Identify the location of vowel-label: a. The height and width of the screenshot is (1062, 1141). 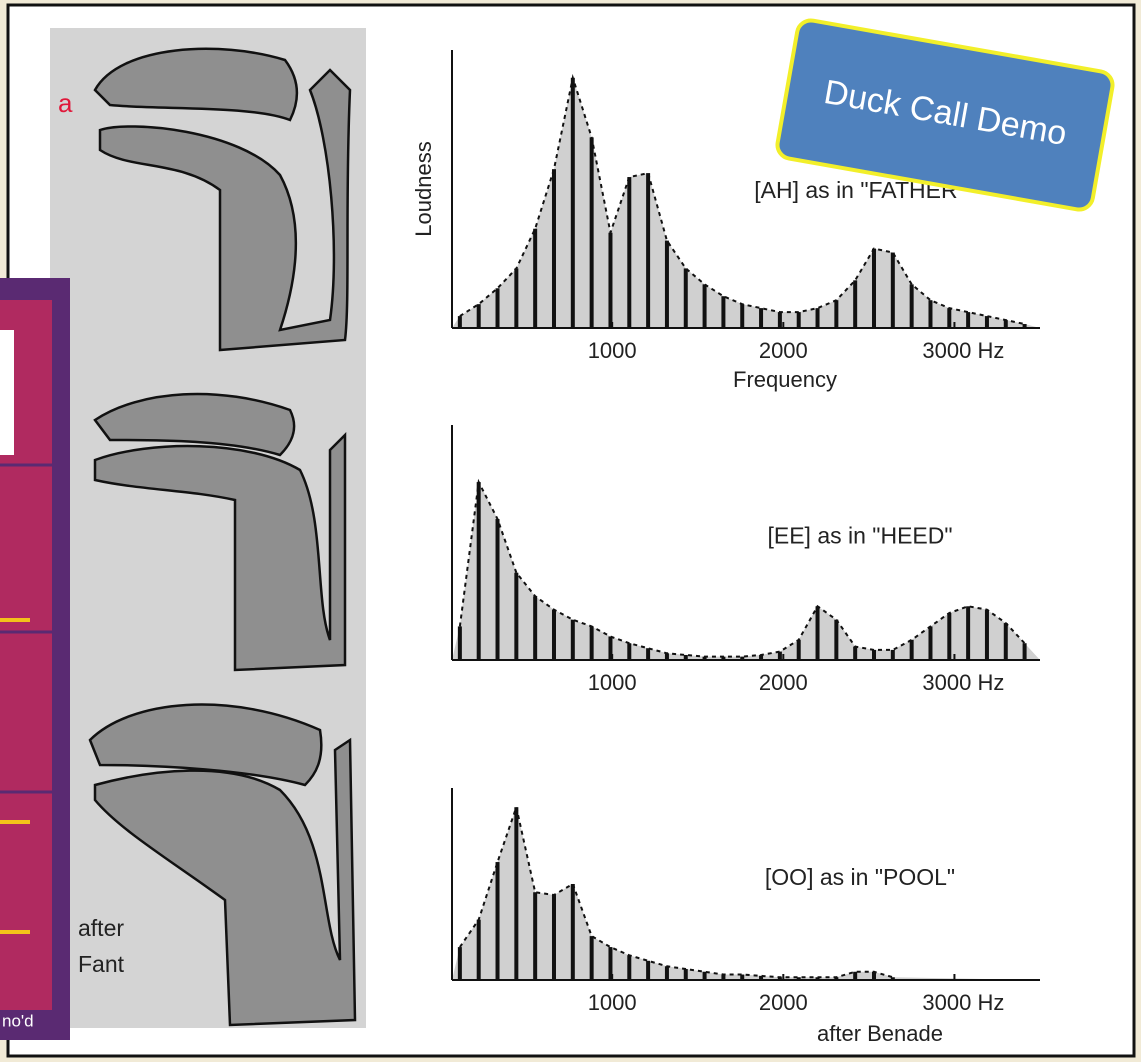
(65, 103).